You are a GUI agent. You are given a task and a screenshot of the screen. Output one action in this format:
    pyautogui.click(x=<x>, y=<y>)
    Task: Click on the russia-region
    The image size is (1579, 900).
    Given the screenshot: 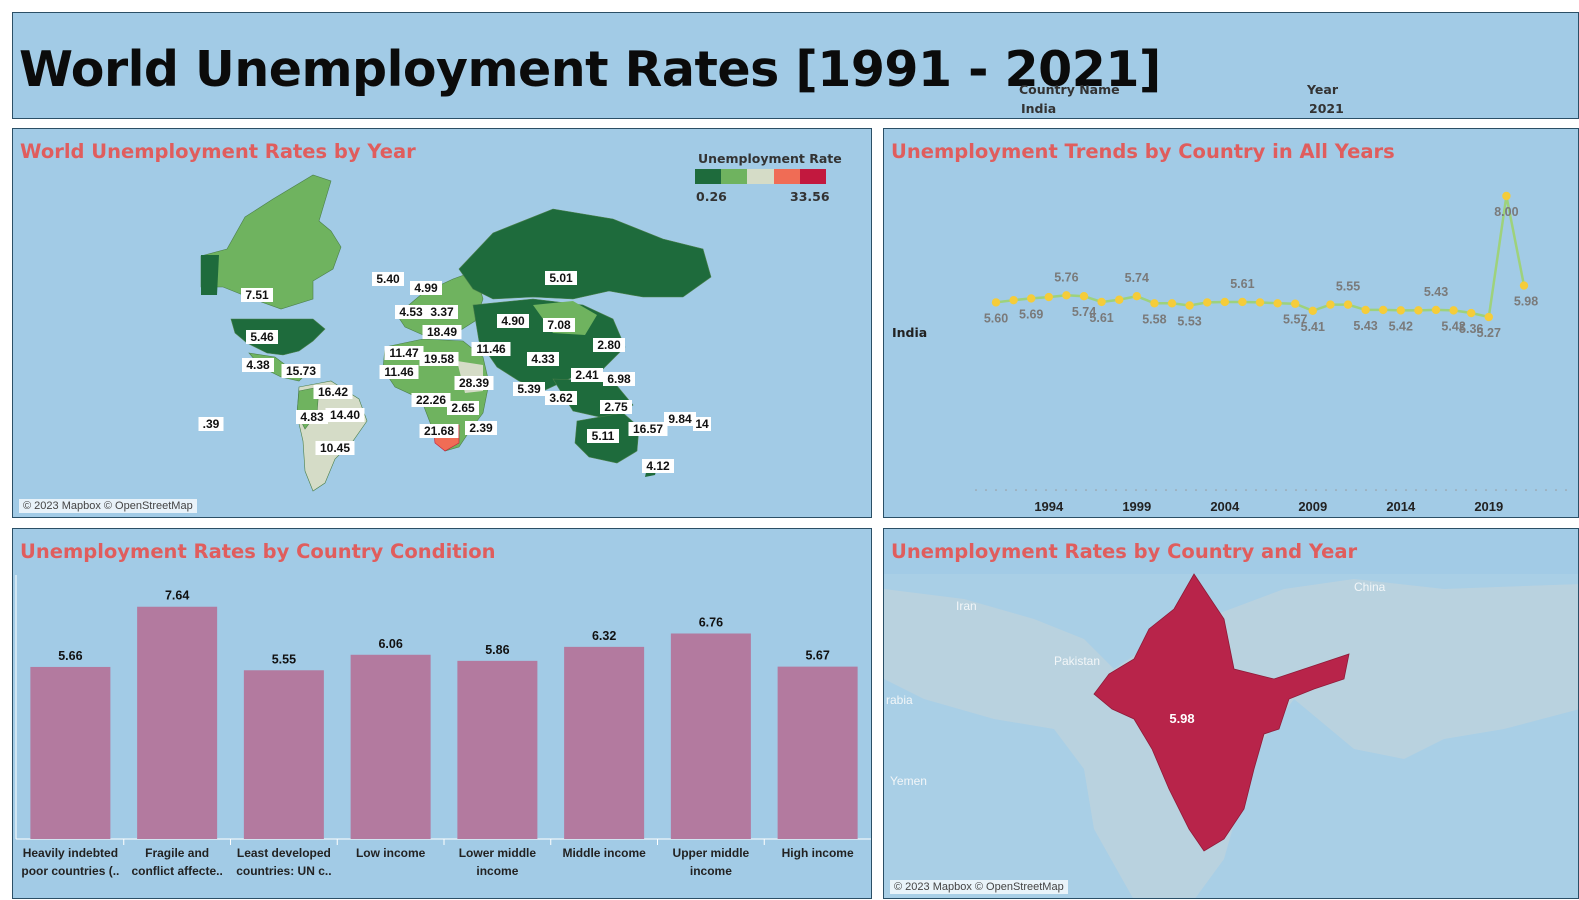 What is the action you would take?
    pyautogui.click(x=585, y=254)
    